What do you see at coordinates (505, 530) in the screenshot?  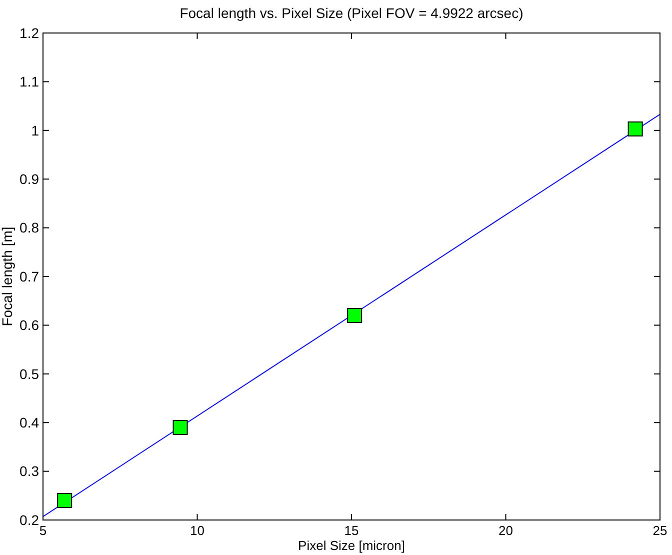 I see `x-tick-label: 20` at bounding box center [505, 530].